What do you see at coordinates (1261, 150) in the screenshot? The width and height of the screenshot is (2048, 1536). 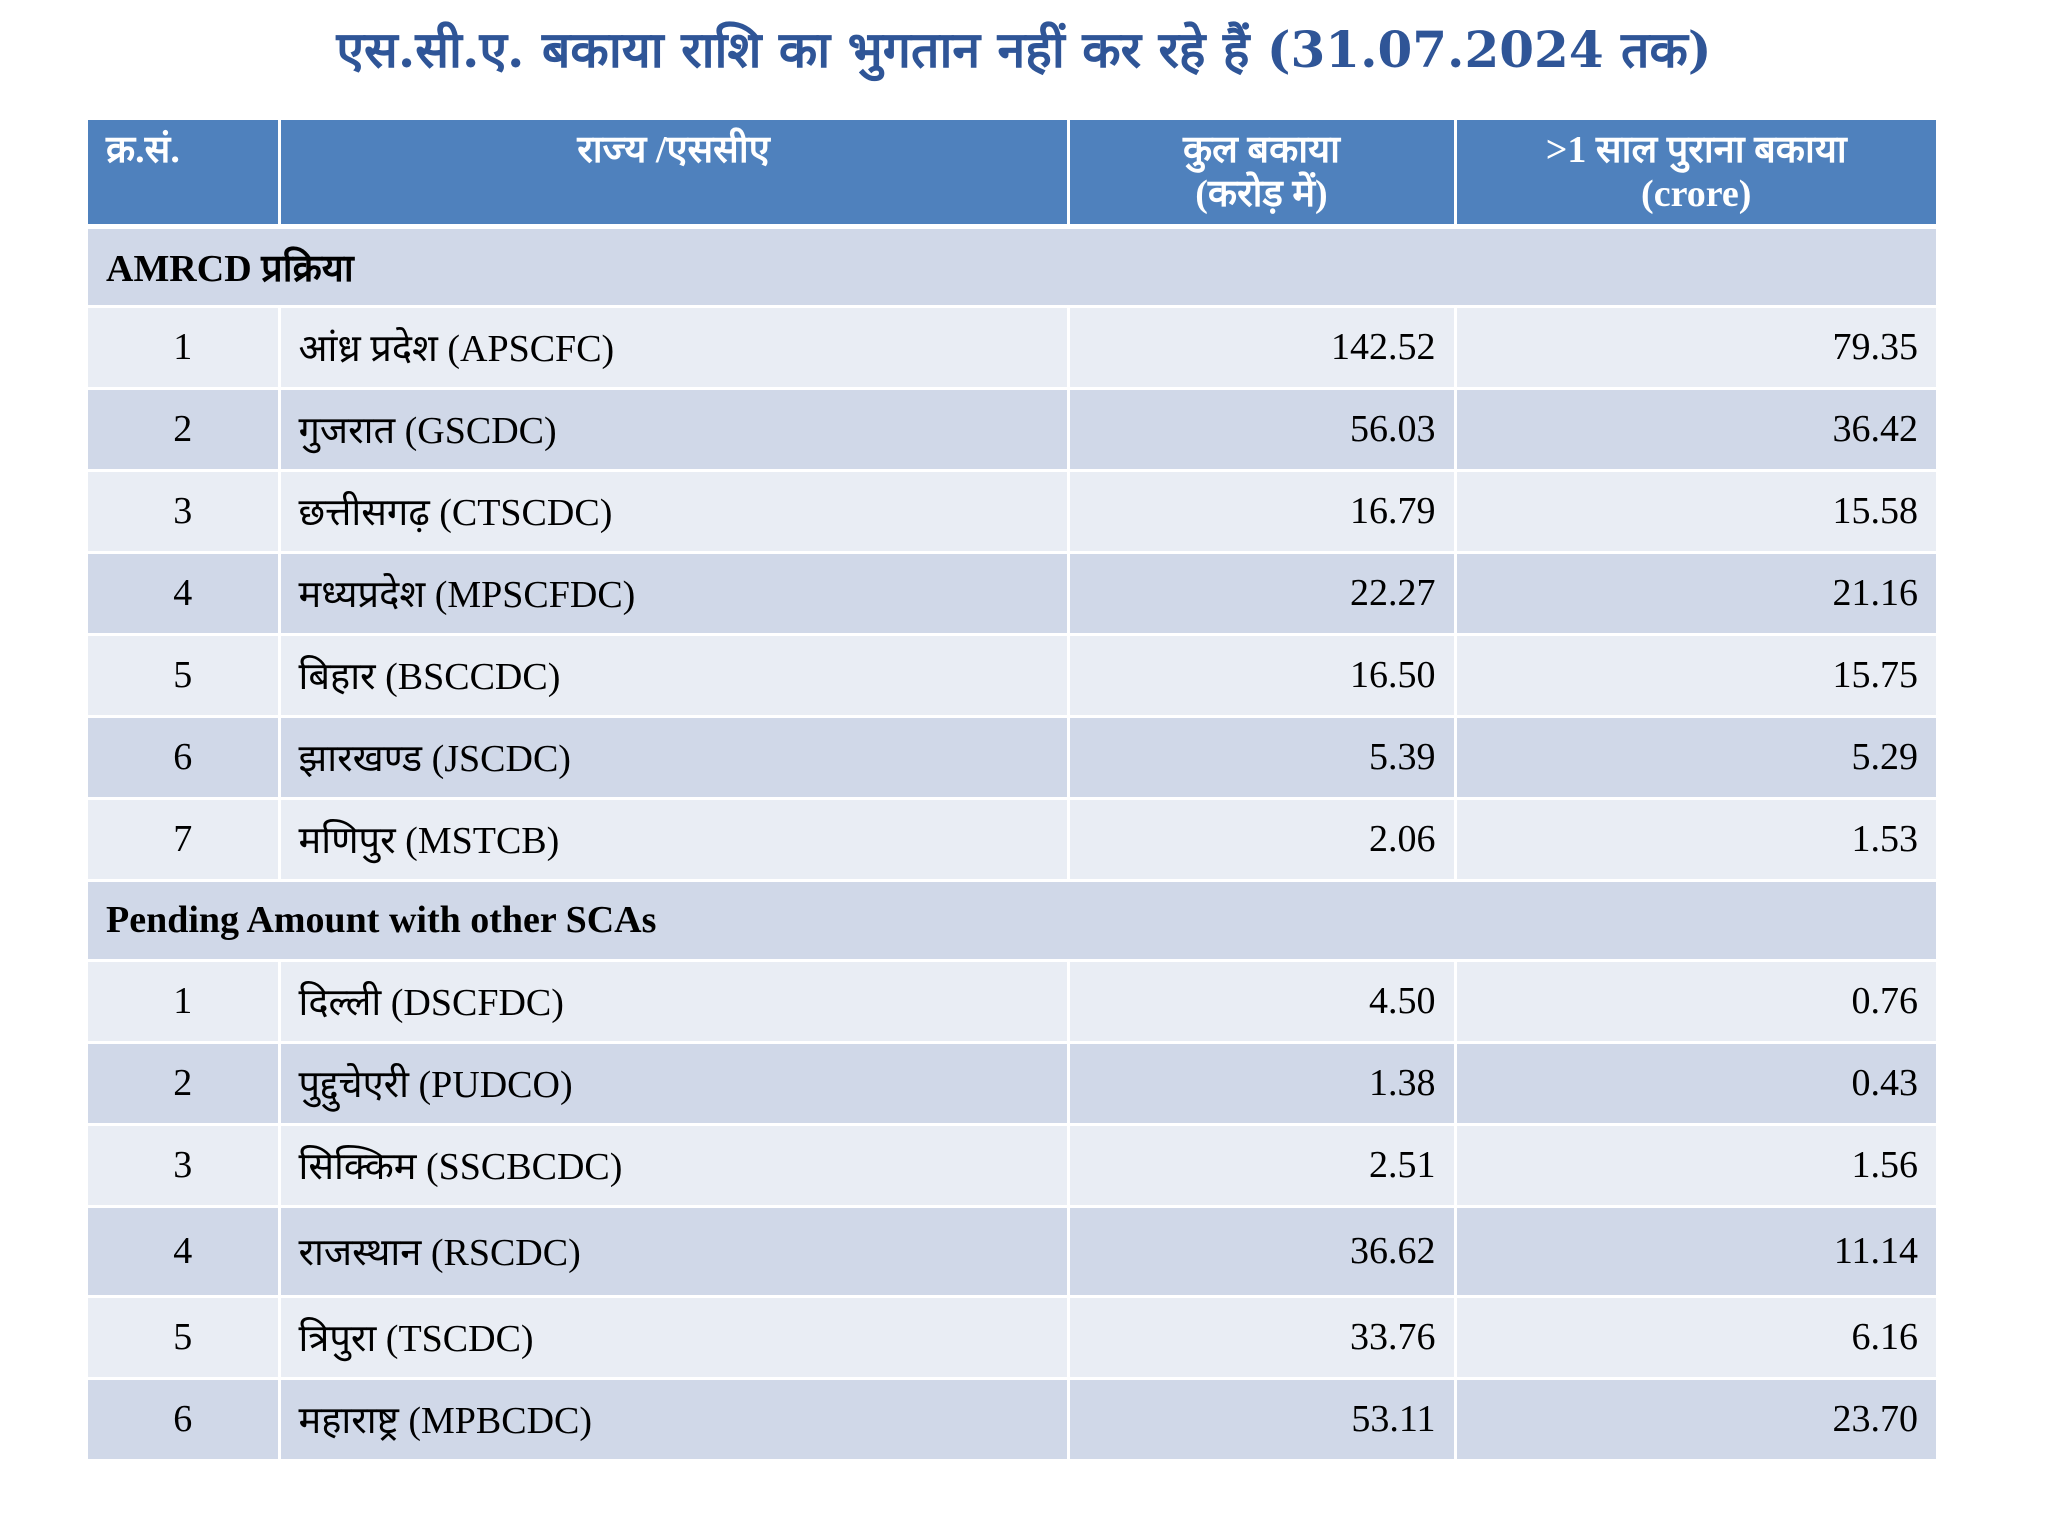 I see `header-total-dues-line1: कुल बकाया` at bounding box center [1261, 150].